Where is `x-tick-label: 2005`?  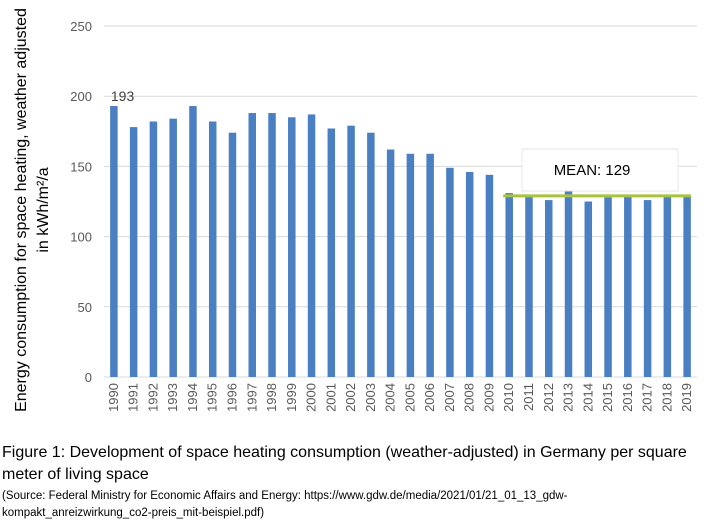
x-tick-label: 2005 is located at coordinates (409, 397).